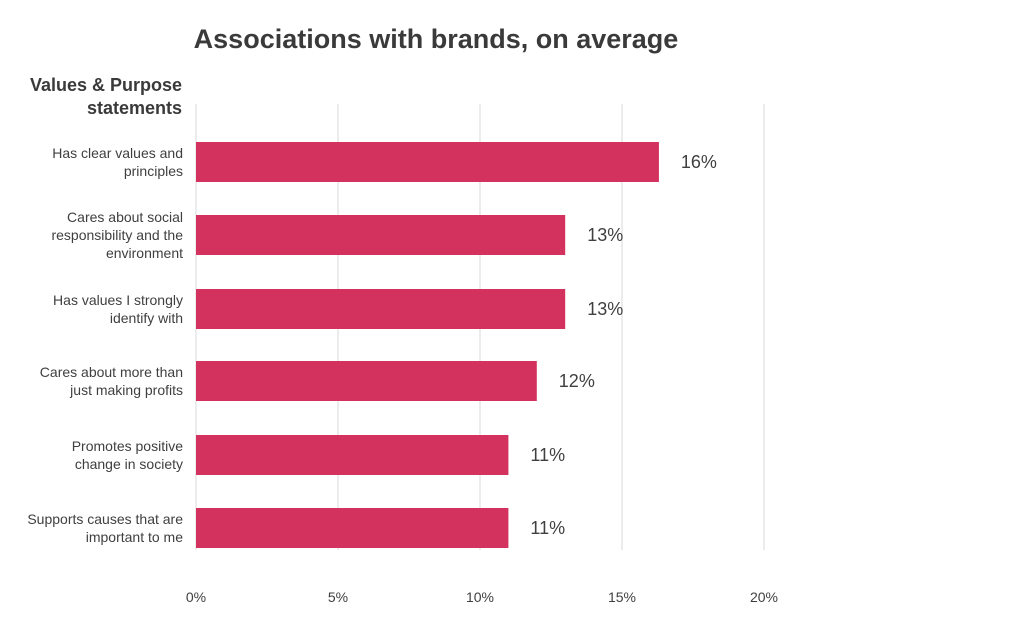 The height and width of the screenshot is (634, 1024). I want to click on data-label-4: 11%, so click(547, 455).